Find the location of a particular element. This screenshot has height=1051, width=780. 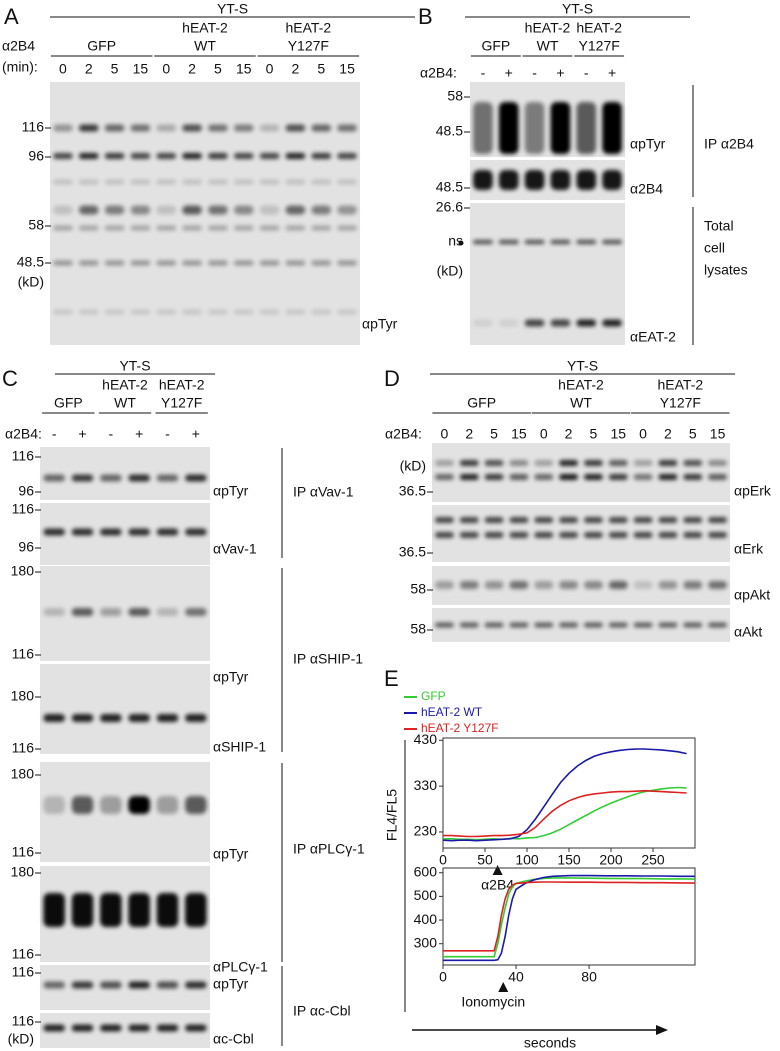

mw-label: 48.5 is located at coordinates (449, 131).